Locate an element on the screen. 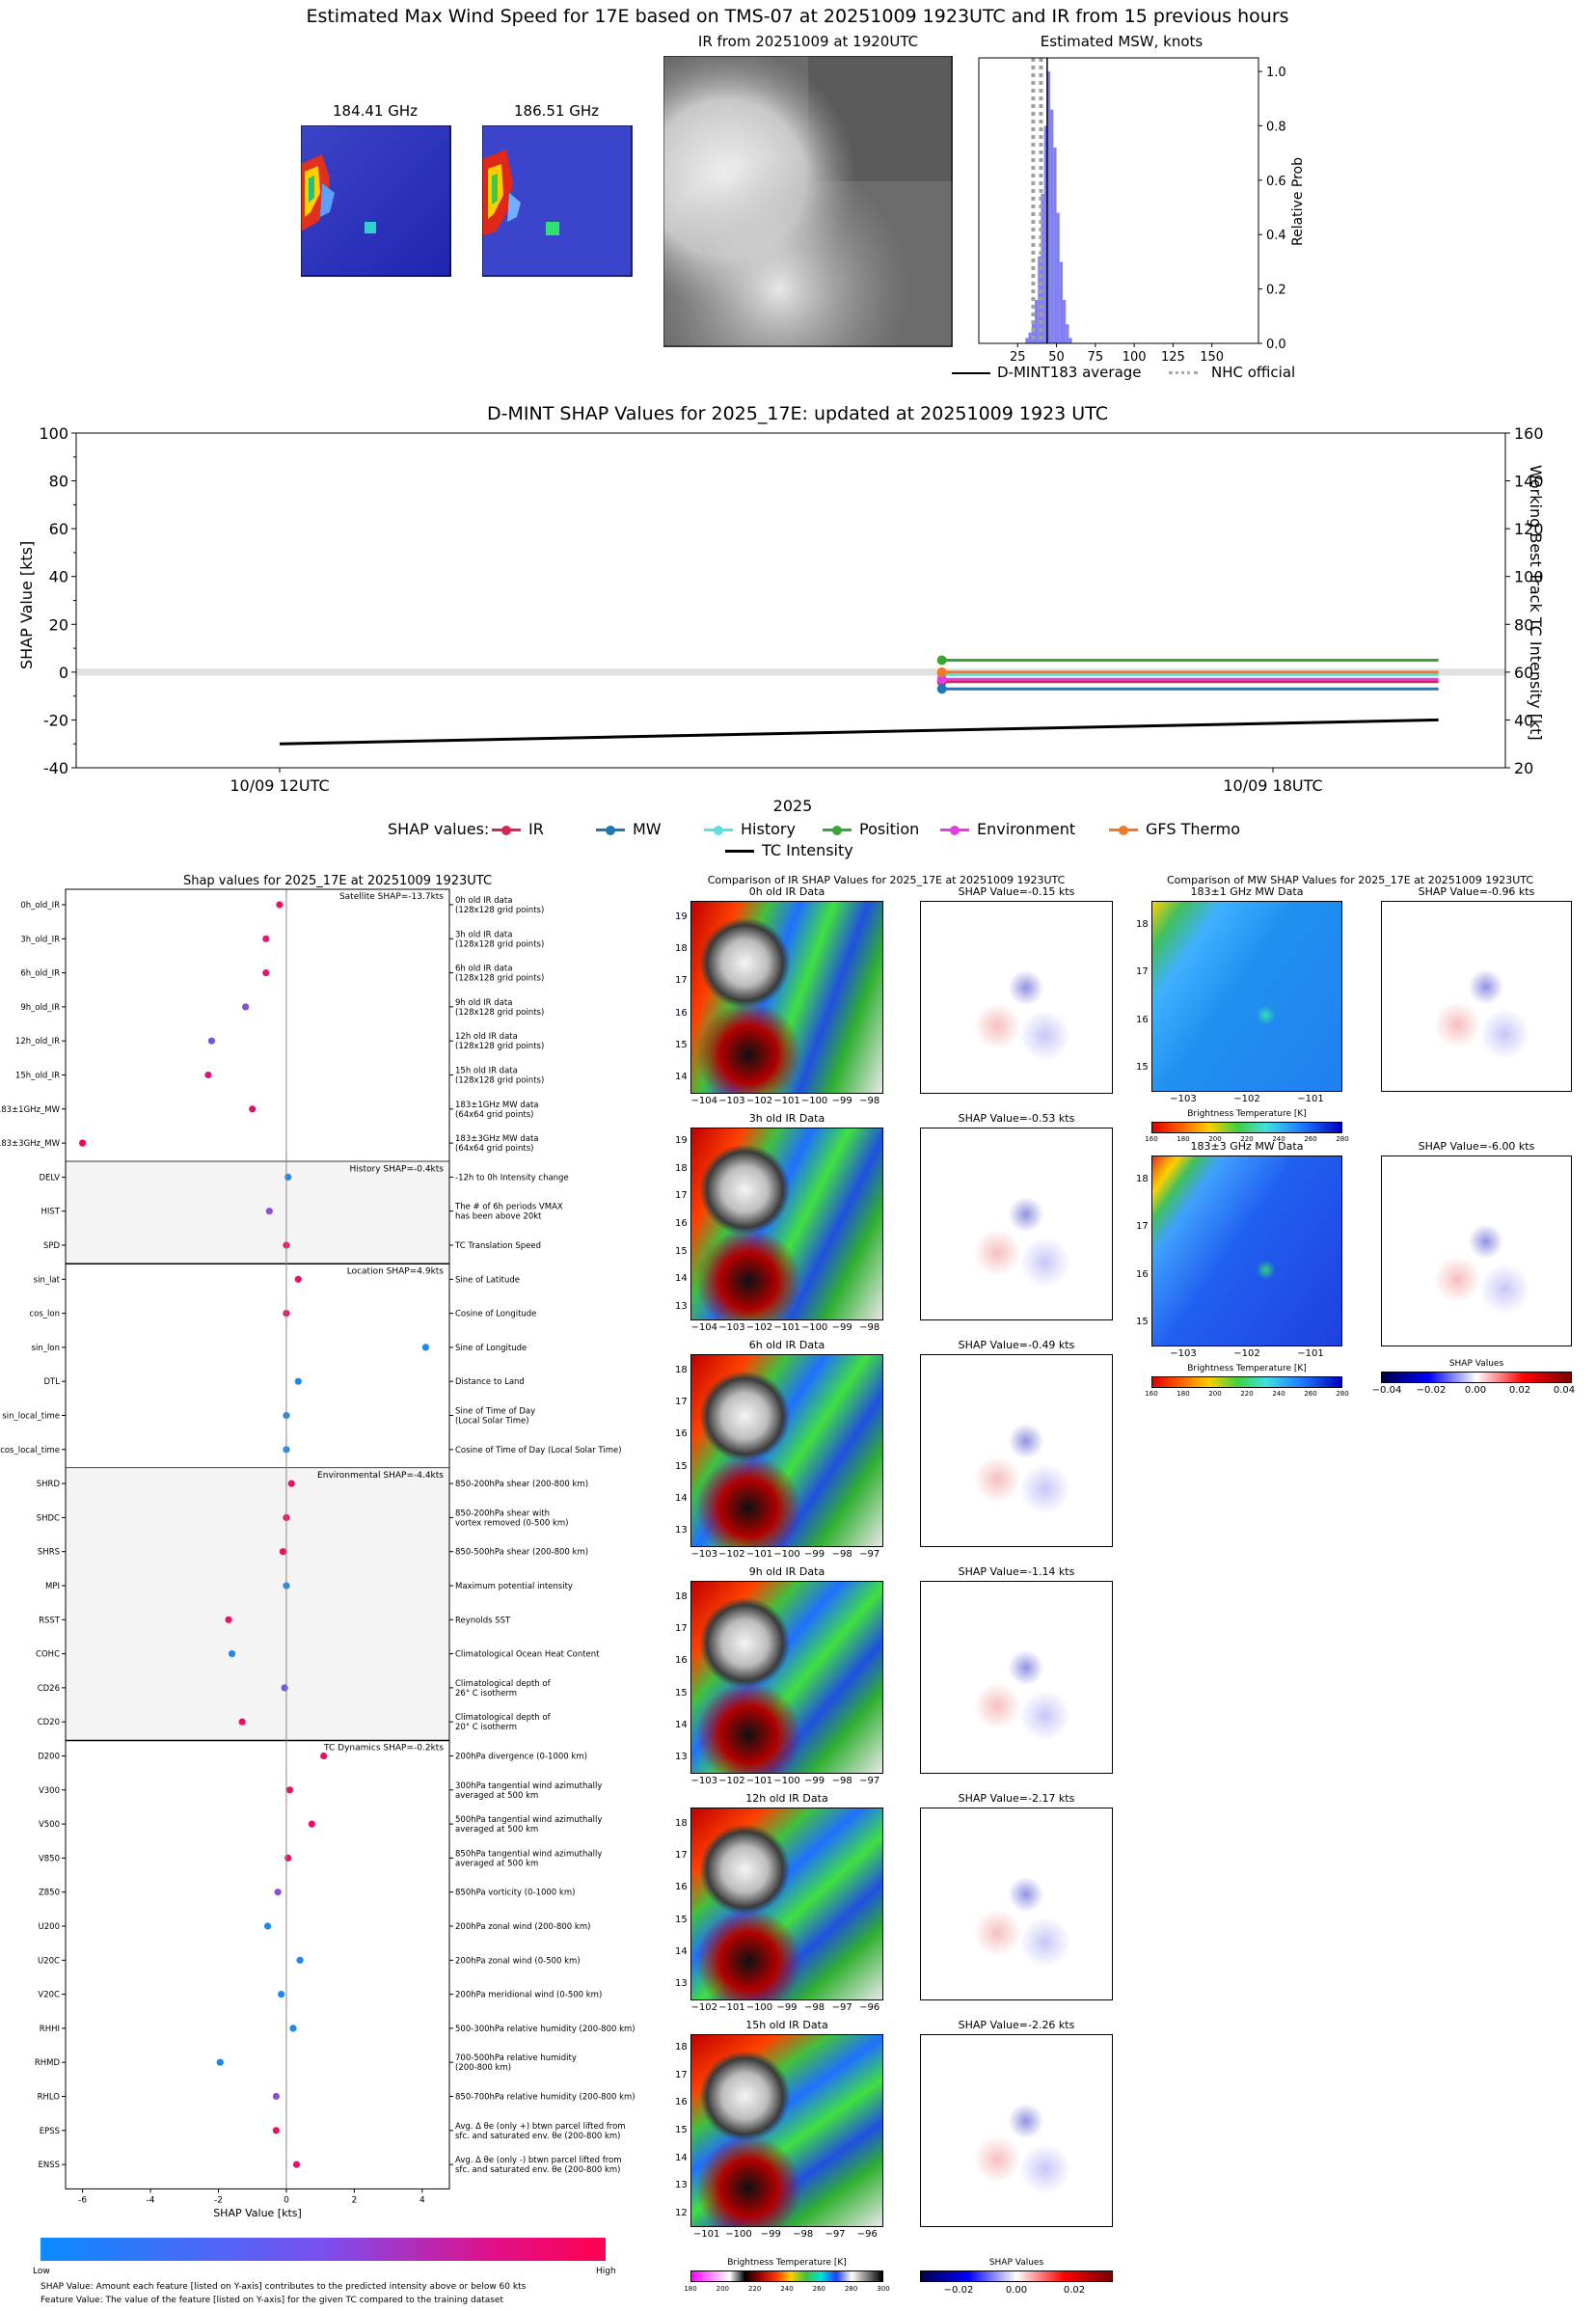 The image size is (1596, 2311). ts-legend-item: GFS Thermo is located at coordinates (1174, 829).